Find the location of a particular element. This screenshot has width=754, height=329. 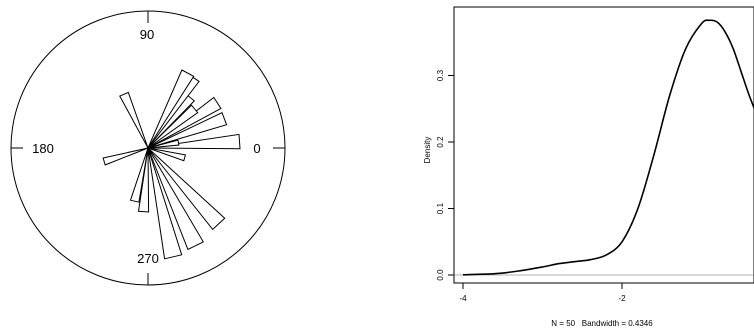

angle-label-90: 90 is located at coordinates (147, 34).